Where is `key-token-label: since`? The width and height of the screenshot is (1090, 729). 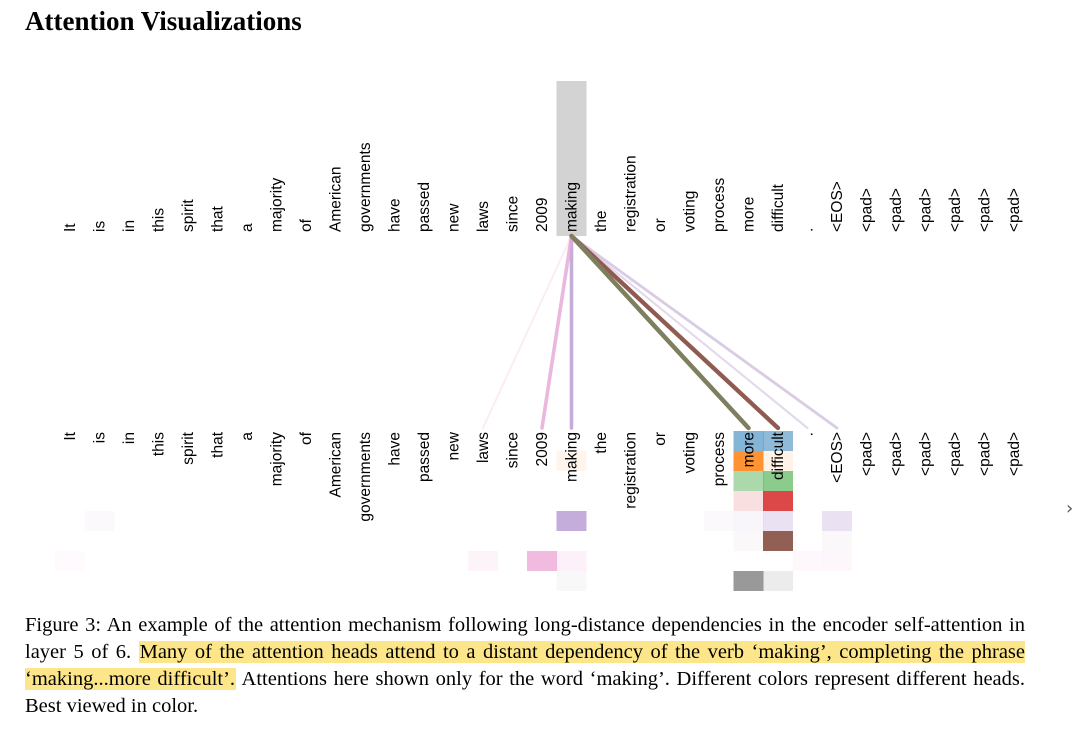
key-token-label: since is located at coordinates (513, 450).